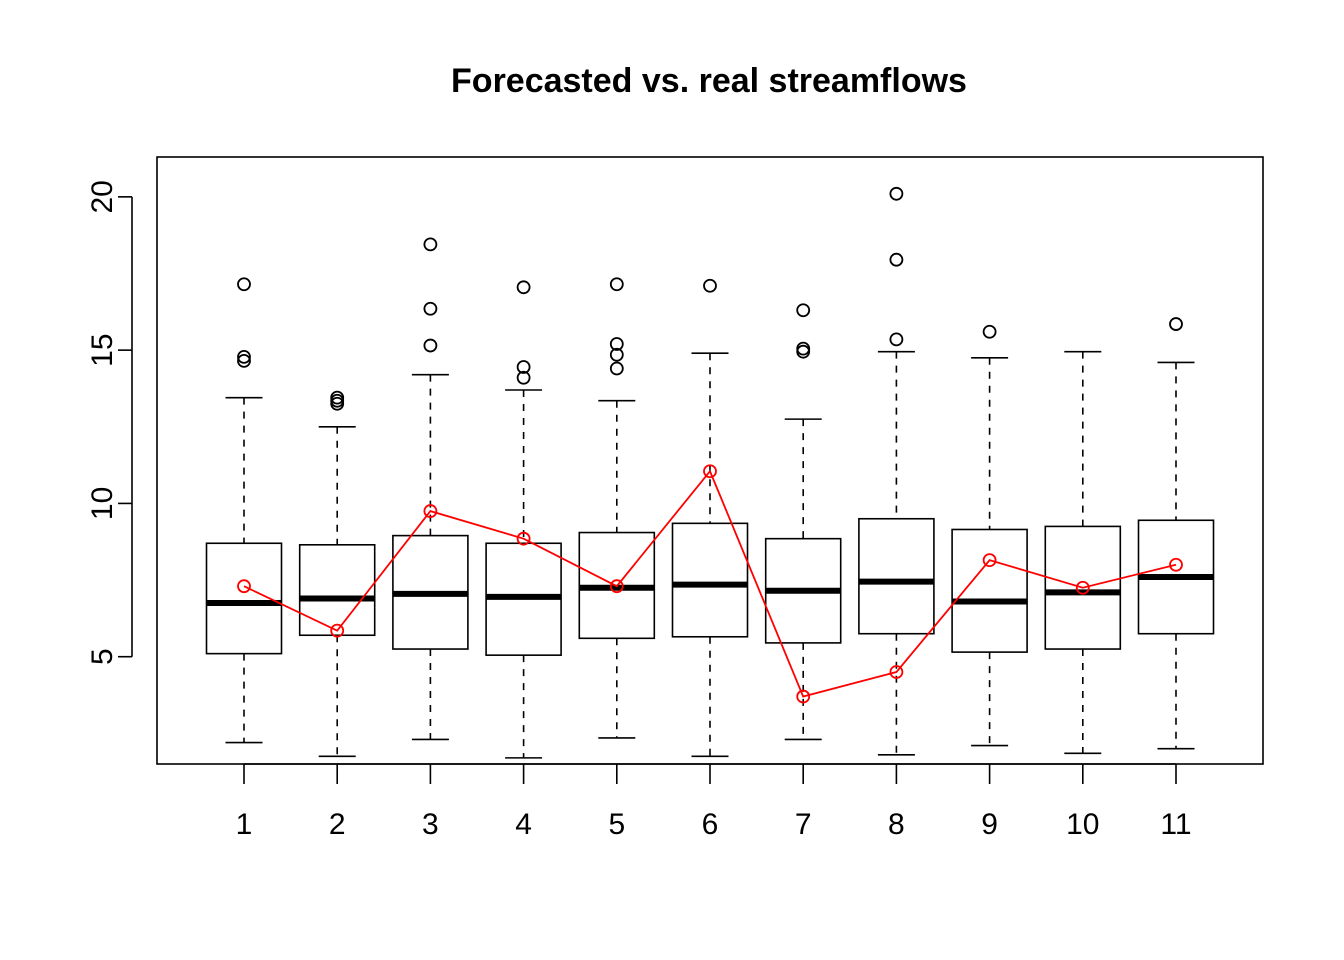  I want to click on x-tick-label-5: 5, so click(616, 824).